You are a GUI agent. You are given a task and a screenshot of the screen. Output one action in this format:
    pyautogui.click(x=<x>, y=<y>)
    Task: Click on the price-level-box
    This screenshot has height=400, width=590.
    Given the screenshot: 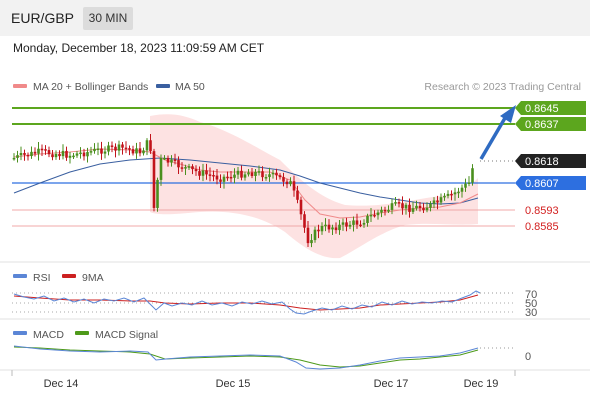 What is the action you would take?
    pyautogui.click(x=550, y=124)
    